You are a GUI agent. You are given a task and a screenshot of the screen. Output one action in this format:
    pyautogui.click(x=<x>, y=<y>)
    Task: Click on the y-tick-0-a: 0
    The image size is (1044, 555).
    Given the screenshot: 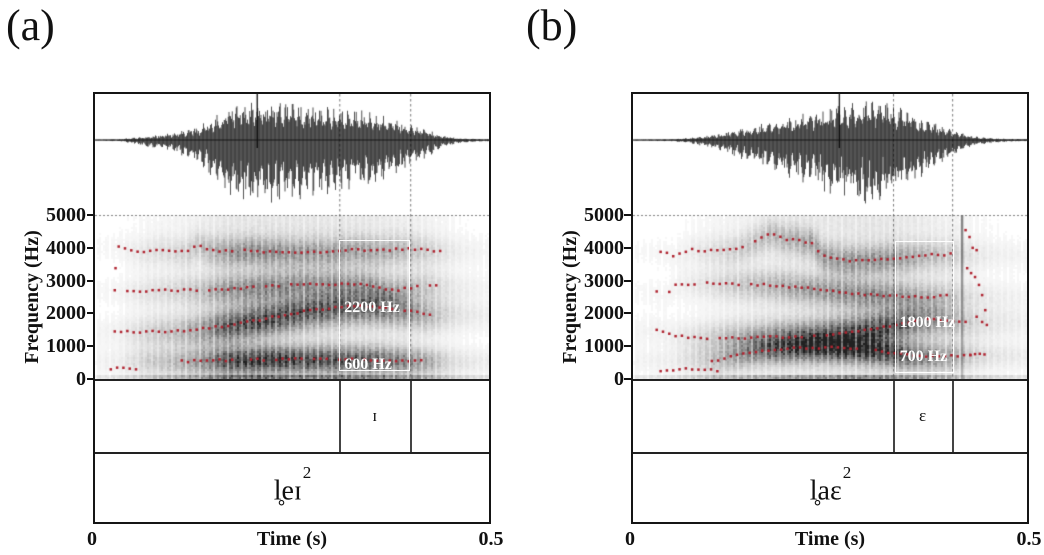 What is the action you would take?
    pyautogui.click(x=81, y=379)
    